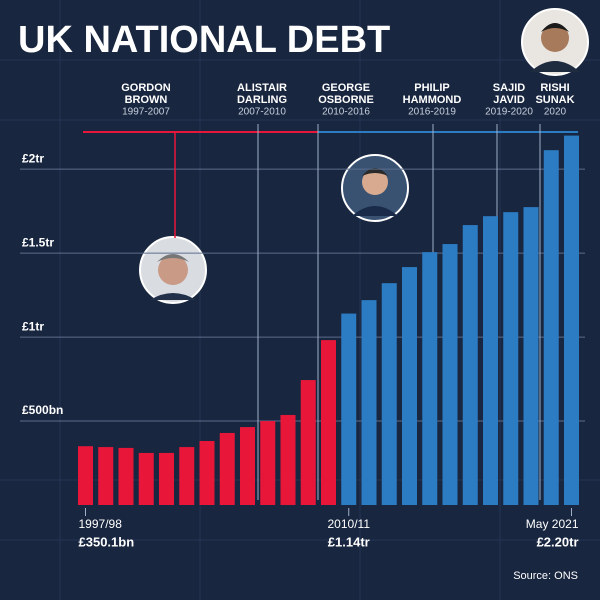  What do you see at coordinates (554, 88) in the screenshot?
I see `chancellor-name: RISHI` at bounding box center [554, 88].